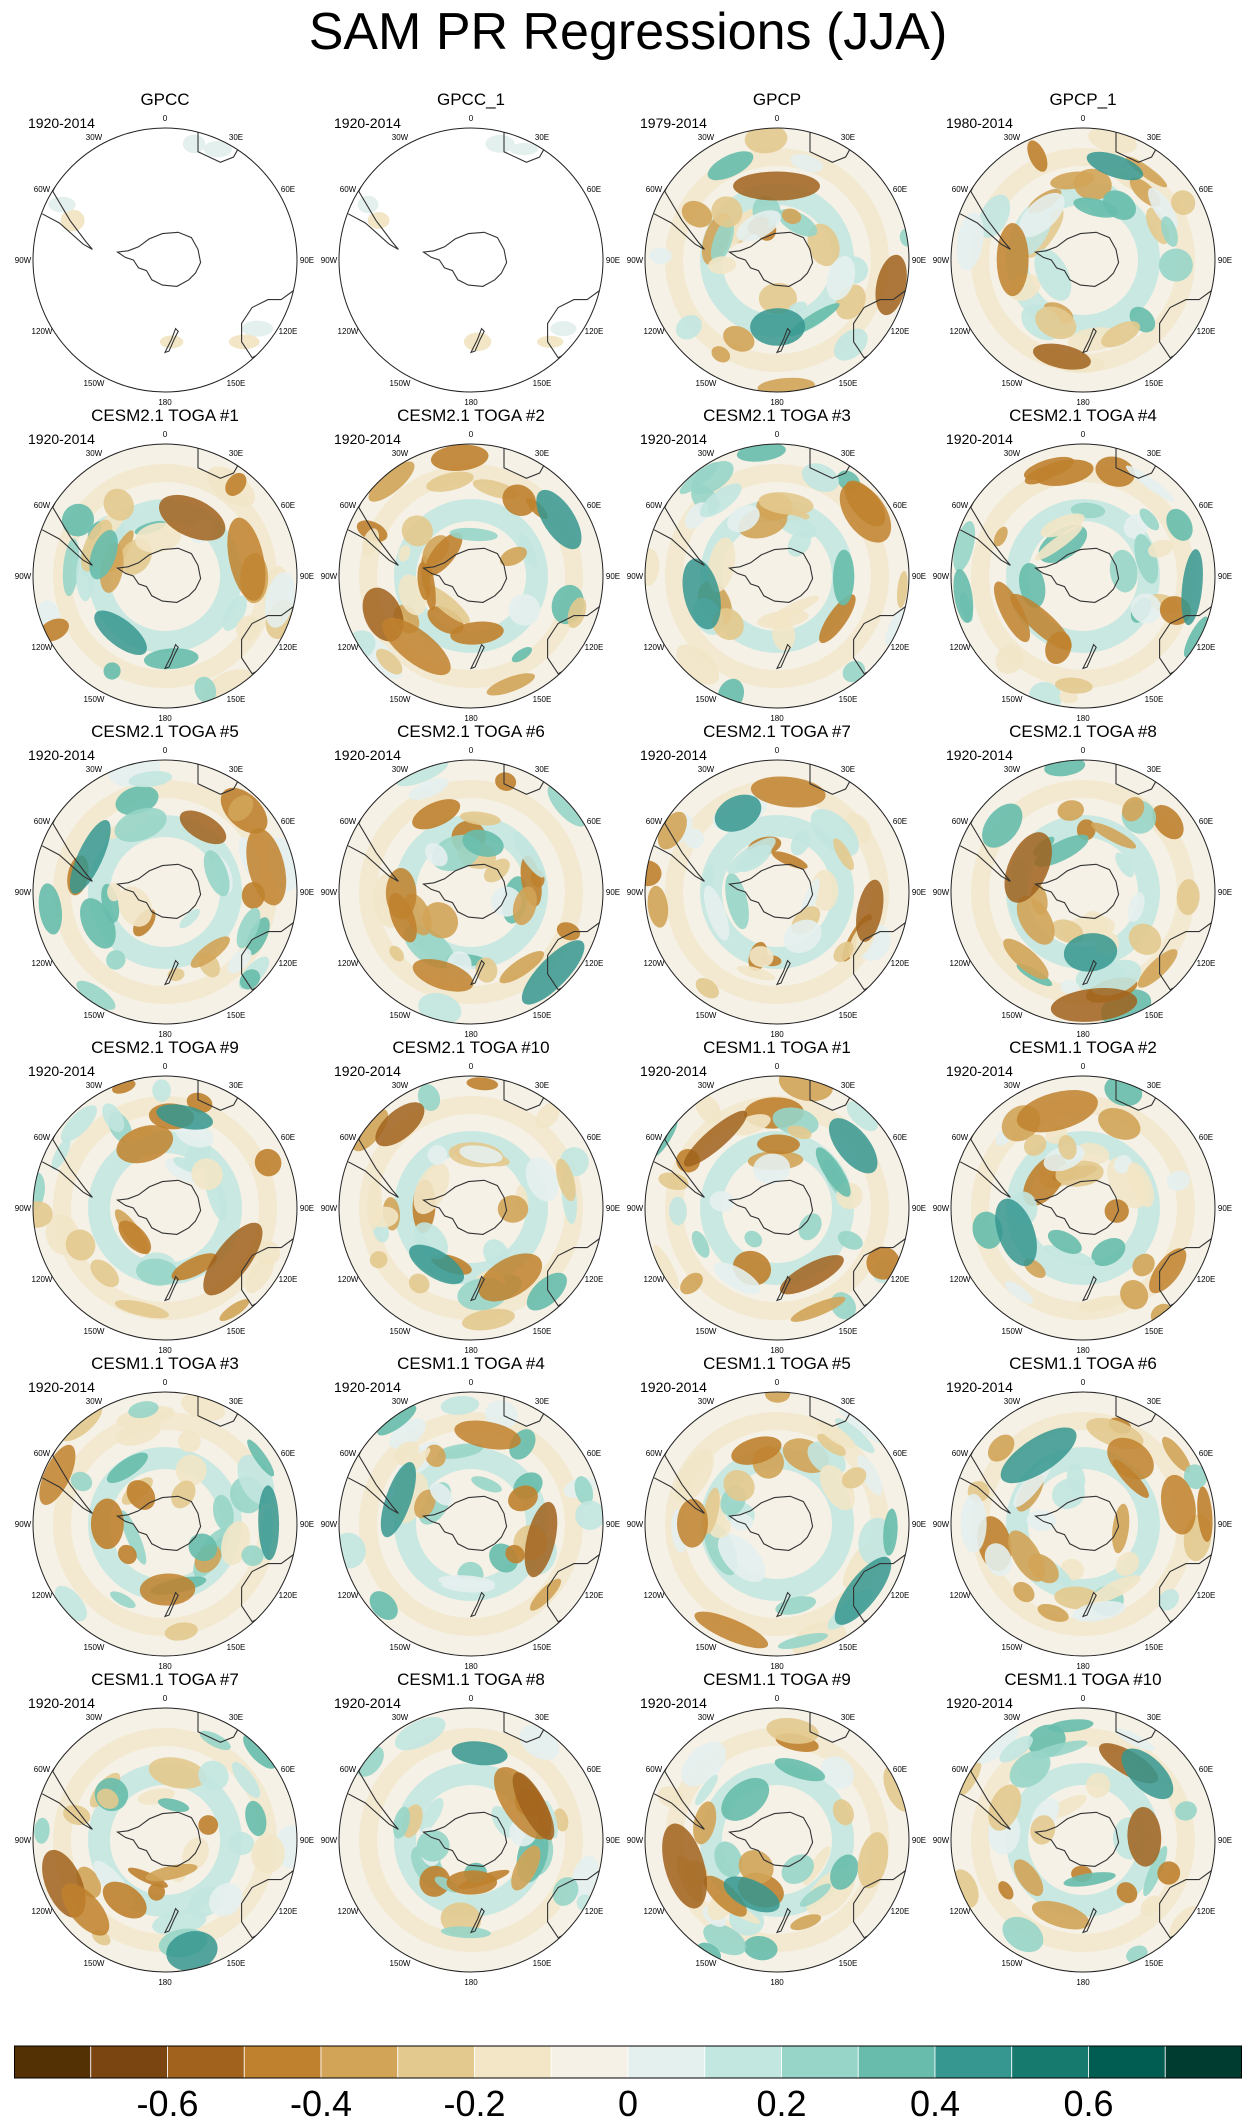 The height and width of the screenshot is (2126, 1256). I want to click on panel-title: CESM2.1 TOGA #6, so click(471, 731).